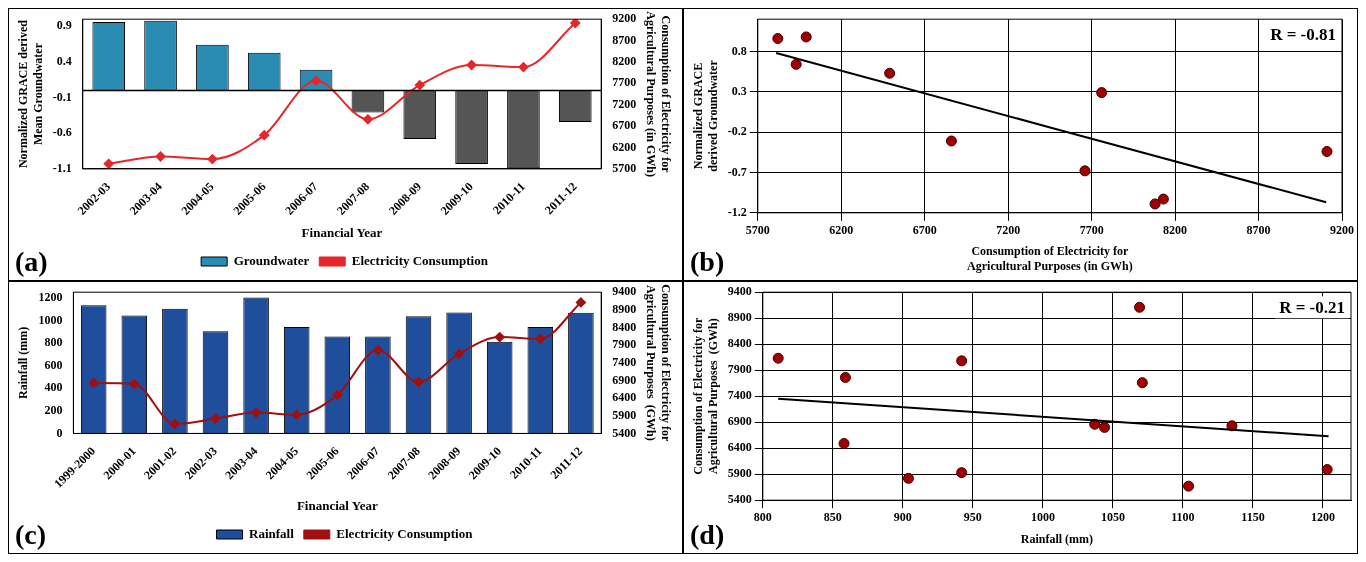 This screenshot has width=1366, height=562. I want to click on y2-tick-label: 6200, so click(624, 146).